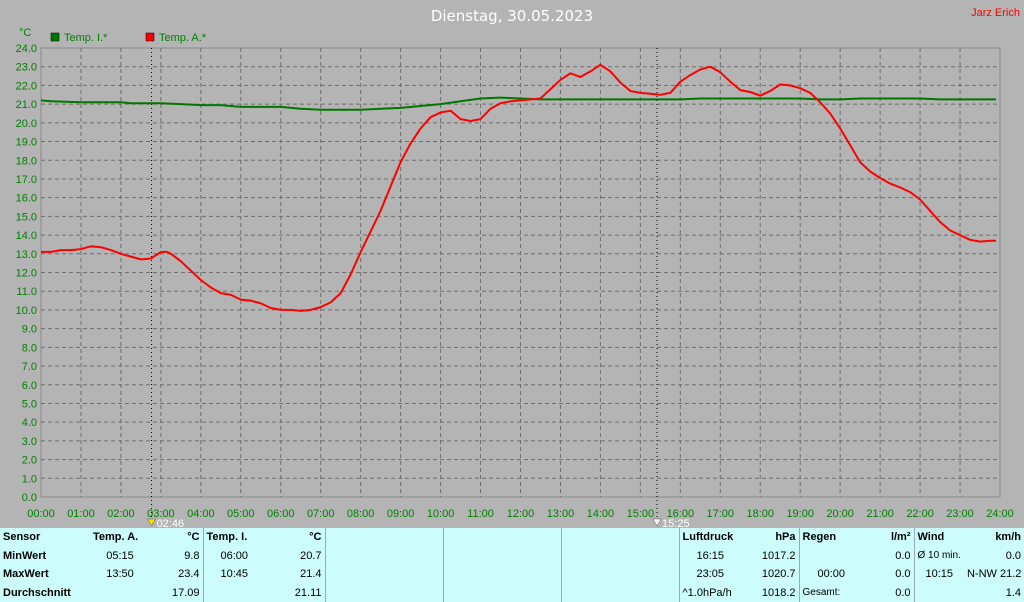 The image size is (1024, 602). I want to click on y-axis-unit: °C, so click(25, 33).